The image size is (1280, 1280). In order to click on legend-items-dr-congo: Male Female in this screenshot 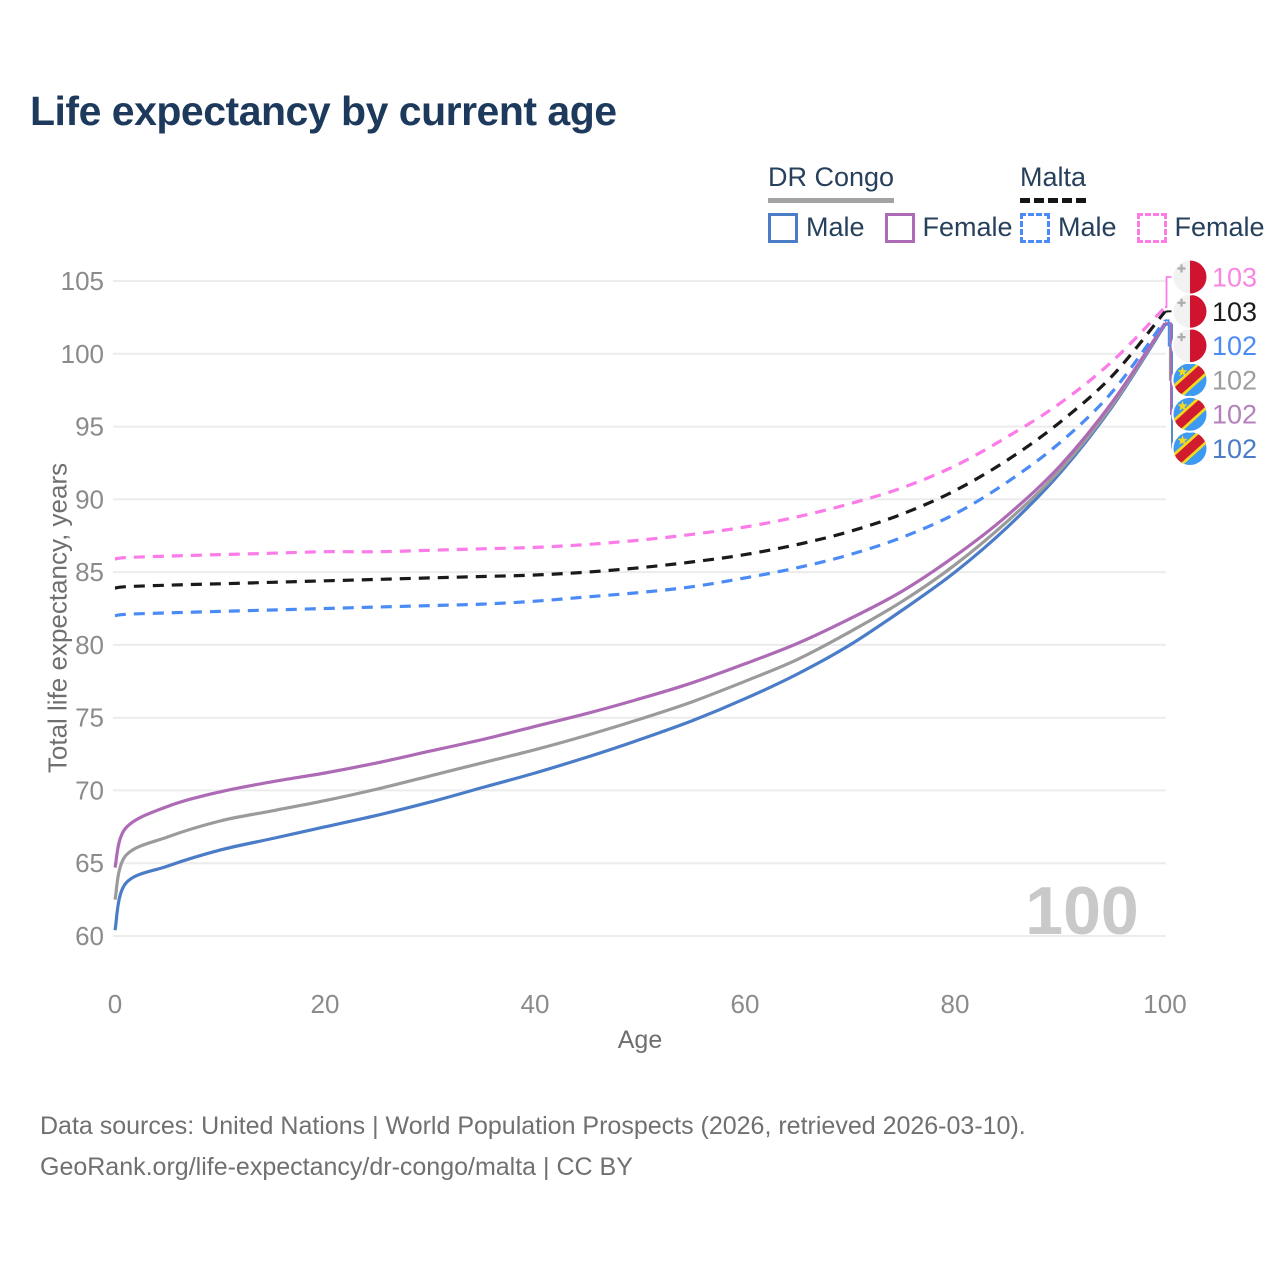, I will do `click(900, 227)`.